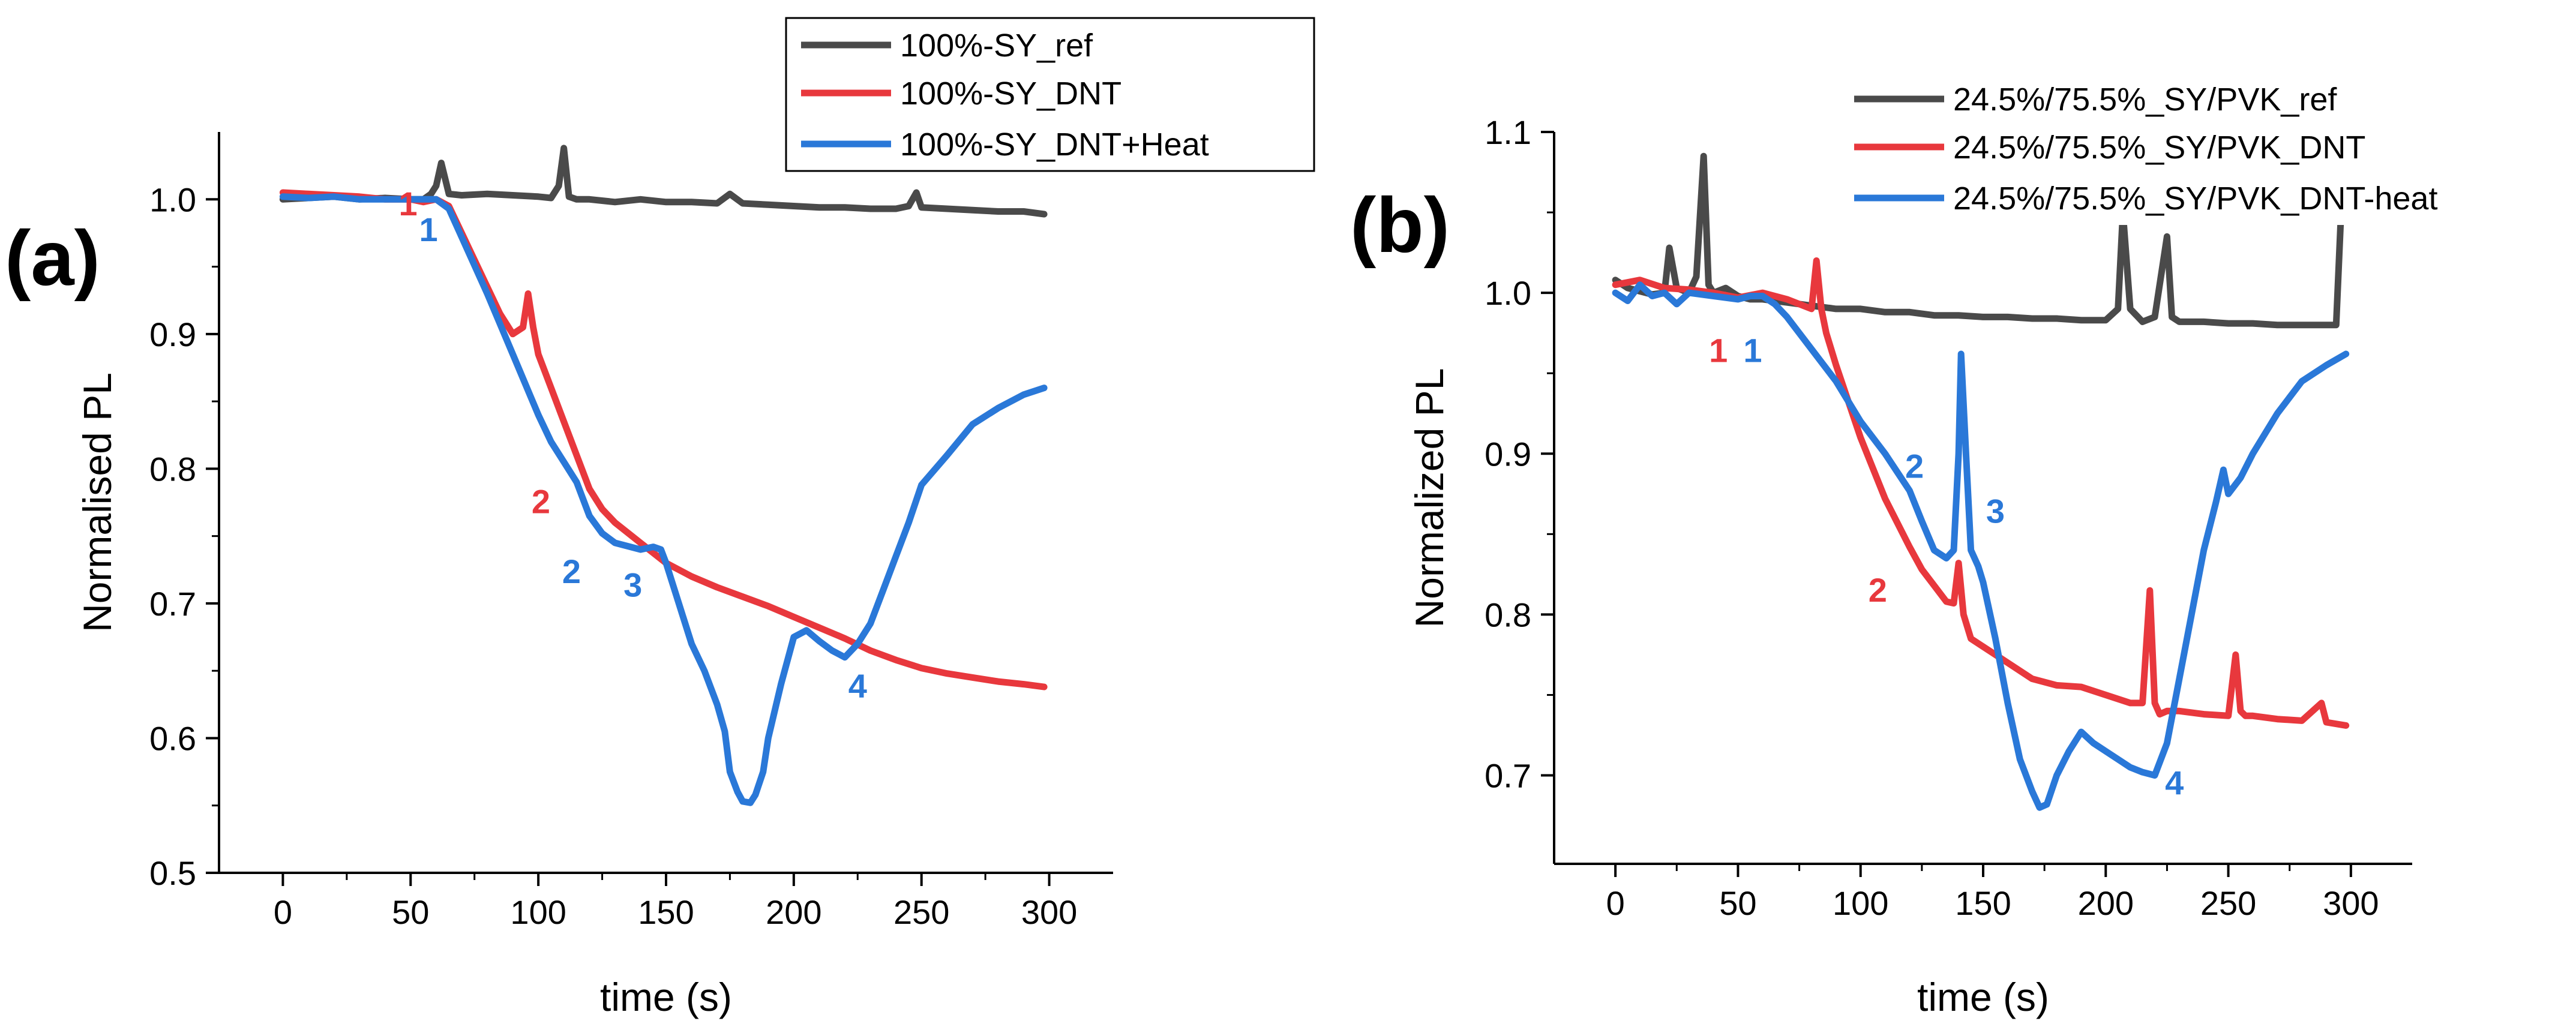  I want to click on y-axis-label: Normalized PL, so click(1429, 498).